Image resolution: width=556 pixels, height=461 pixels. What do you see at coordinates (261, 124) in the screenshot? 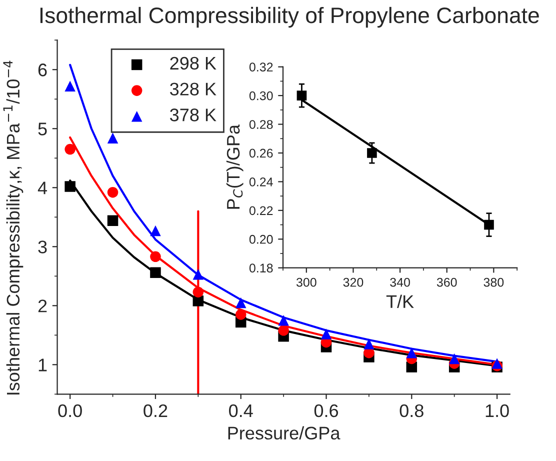
I see `y-tick-label: 0.28` at bounding box center [261, 124].